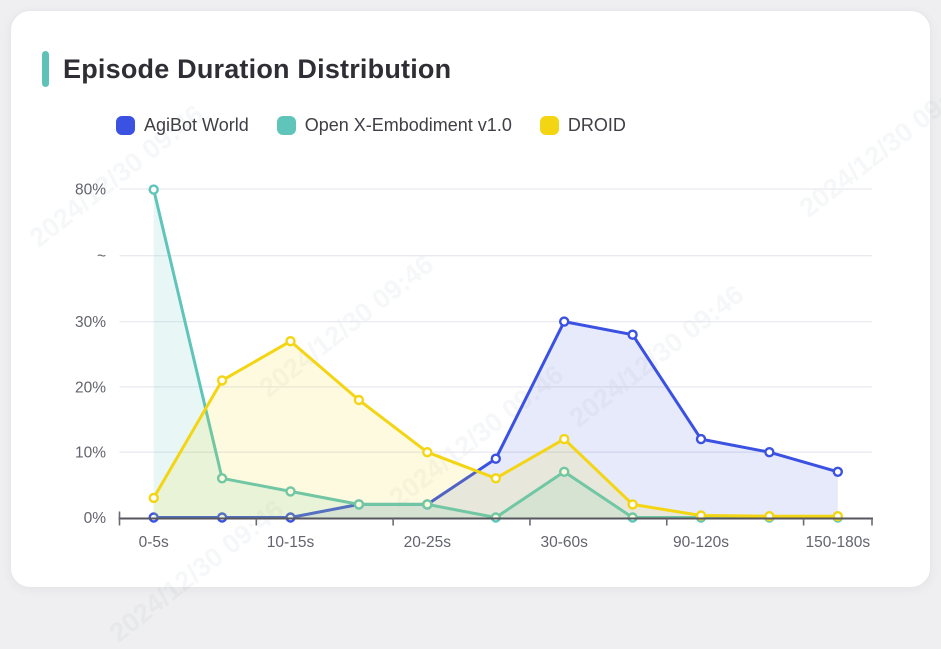 The height and width of the screenshot is (649, 941). Describe the element at coordinates (596, 125) in the screenshot. I see `legend-item-label: DROID` at that location.